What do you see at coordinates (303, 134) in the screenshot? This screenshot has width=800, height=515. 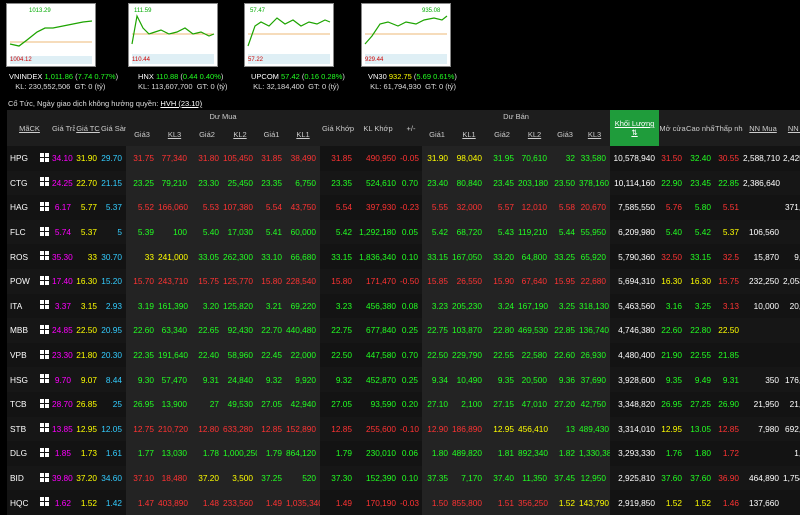 I see `col-buy-kl1: KL1` at bounding box center [303, 134].